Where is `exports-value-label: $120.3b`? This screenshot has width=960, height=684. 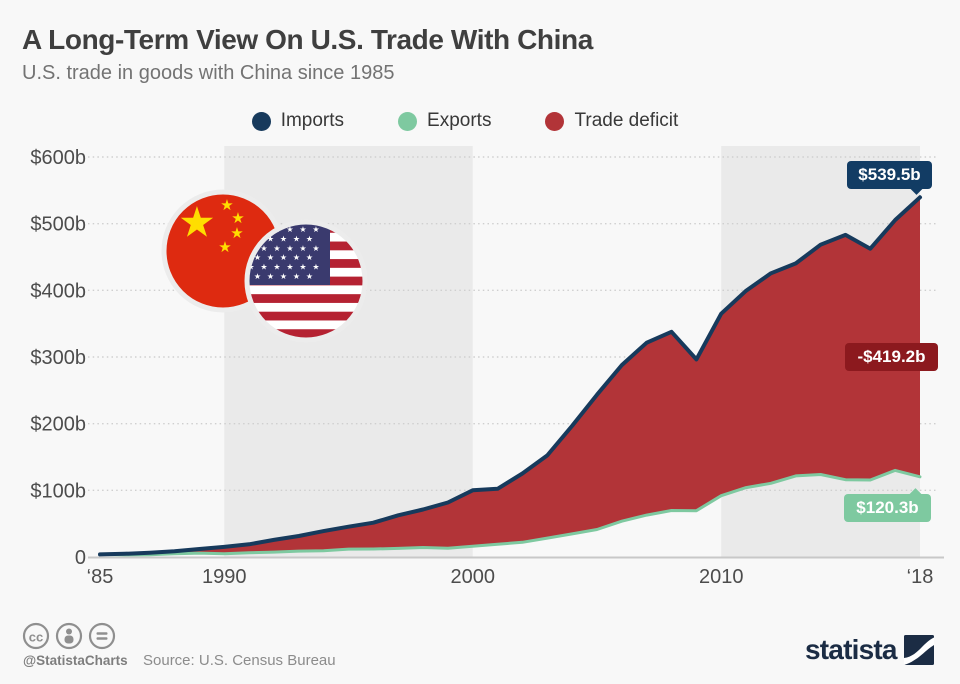 exports-value-label: $120.3b is located at coordinates (887, 507).